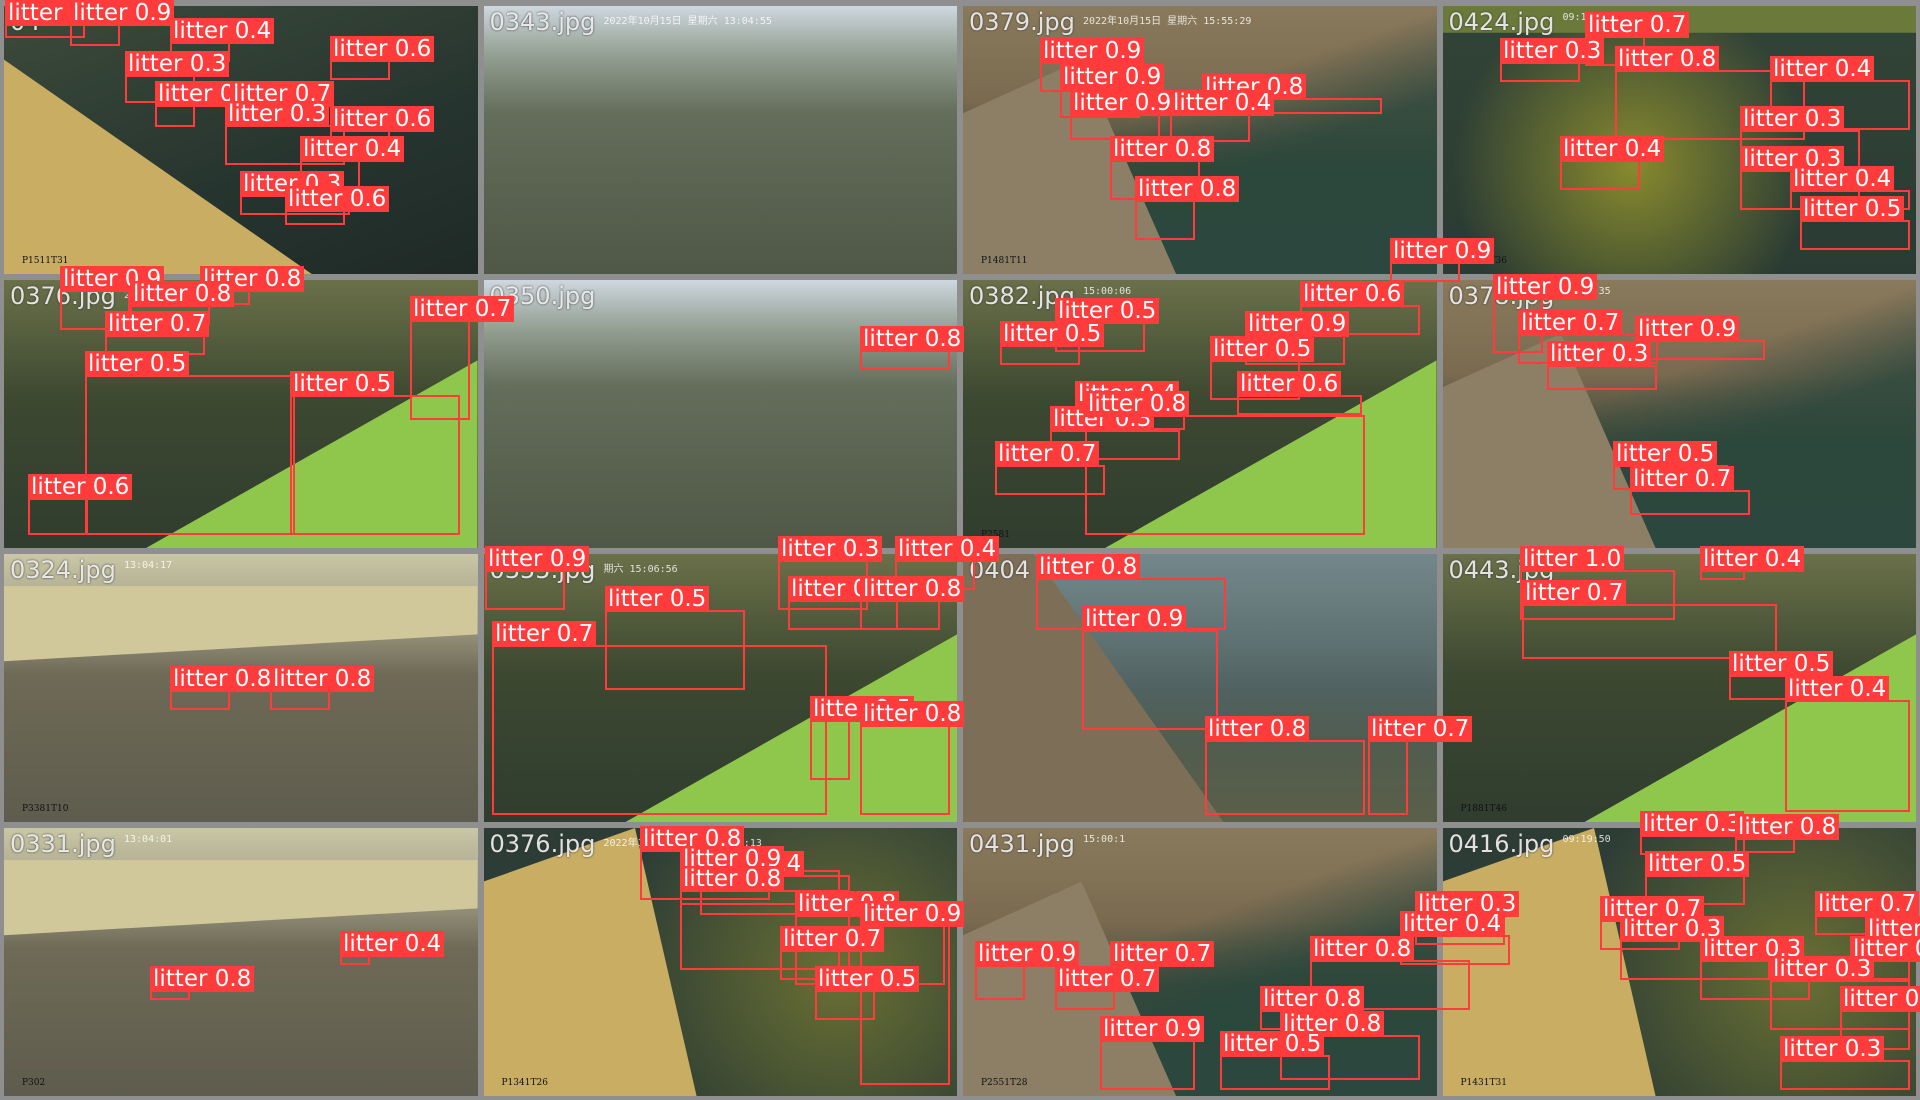 Image resolution: width=1920 pixels, height=1100 pixels. I want to click on camera-id: P1881T36, so click(1483, 261).